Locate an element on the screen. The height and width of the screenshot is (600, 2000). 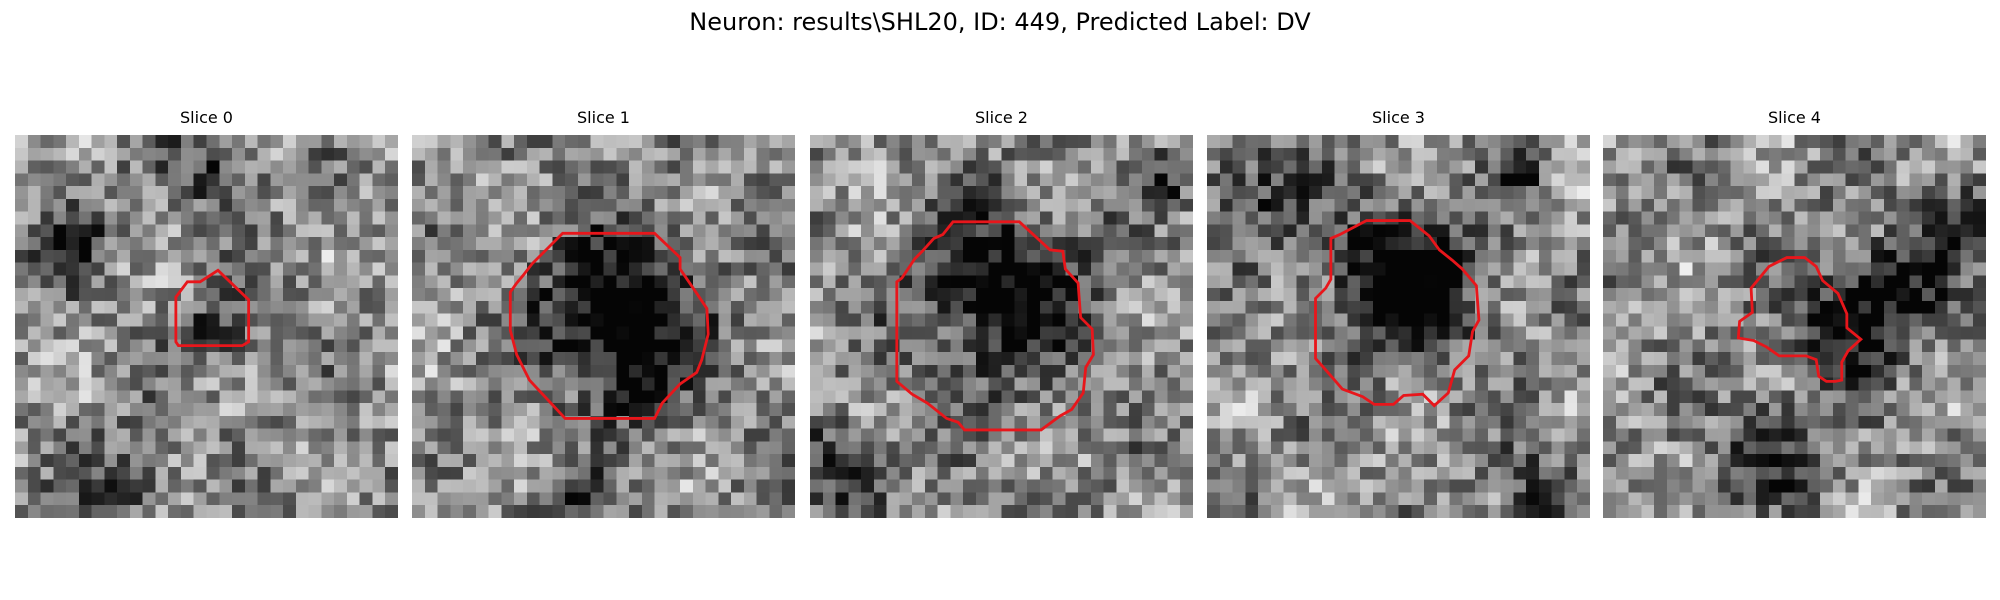
slice-title-4: Slice 4 is located at coordinates (1794, 117).